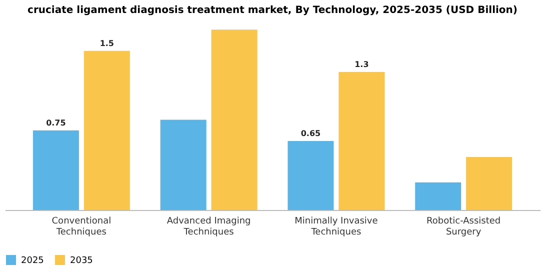 This screenshot has width=560, height=280. What do you see at coordinates (32, 261) in the screenshot?
I see `legend-label: 2025` at bounding box center [32, 261].